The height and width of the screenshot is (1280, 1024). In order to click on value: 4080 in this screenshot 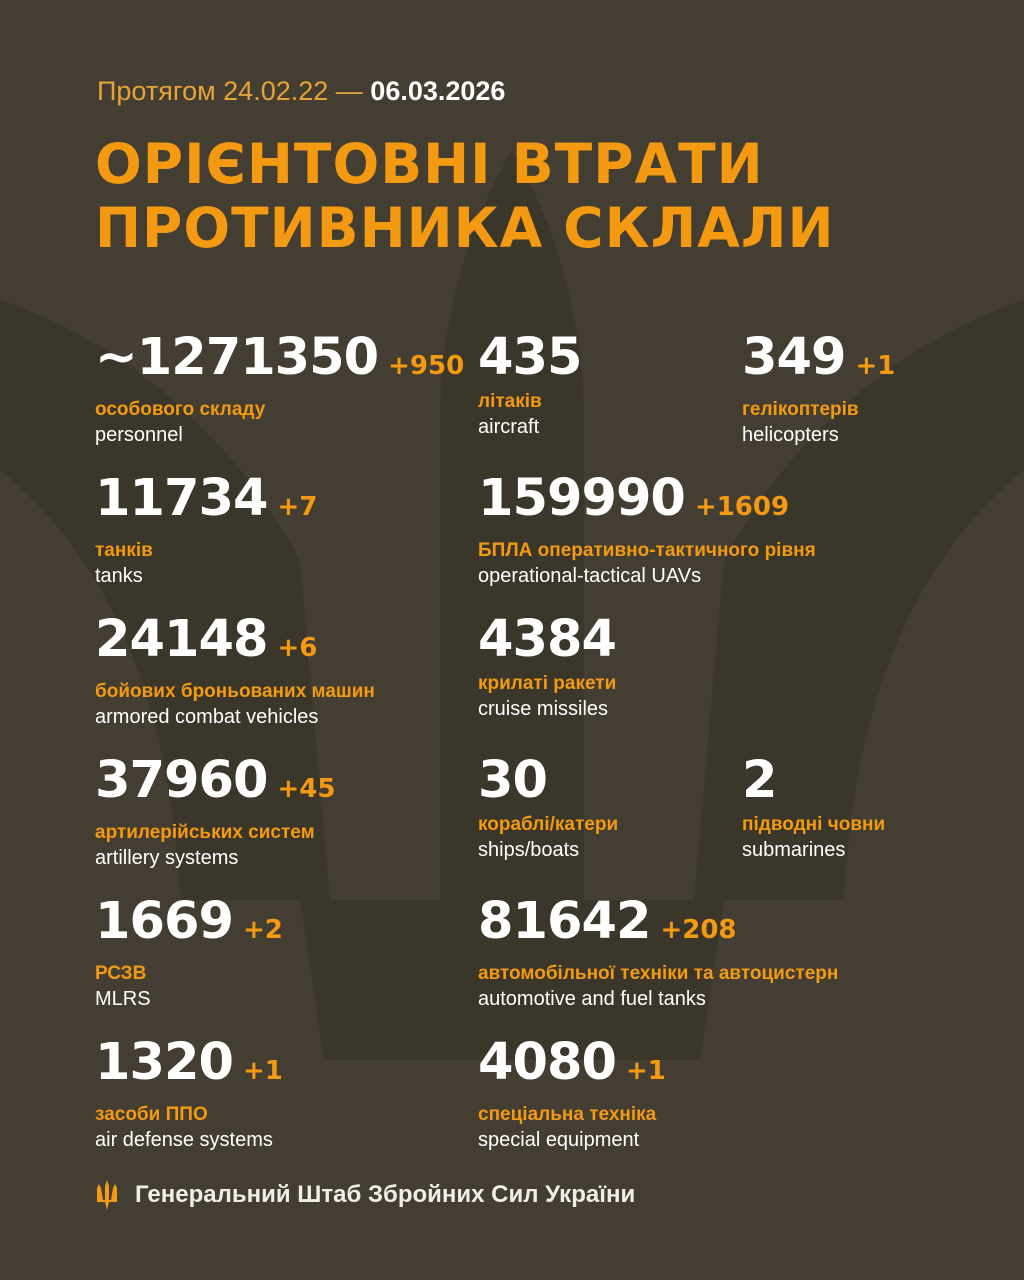, I will do `click(547, 1062)`.